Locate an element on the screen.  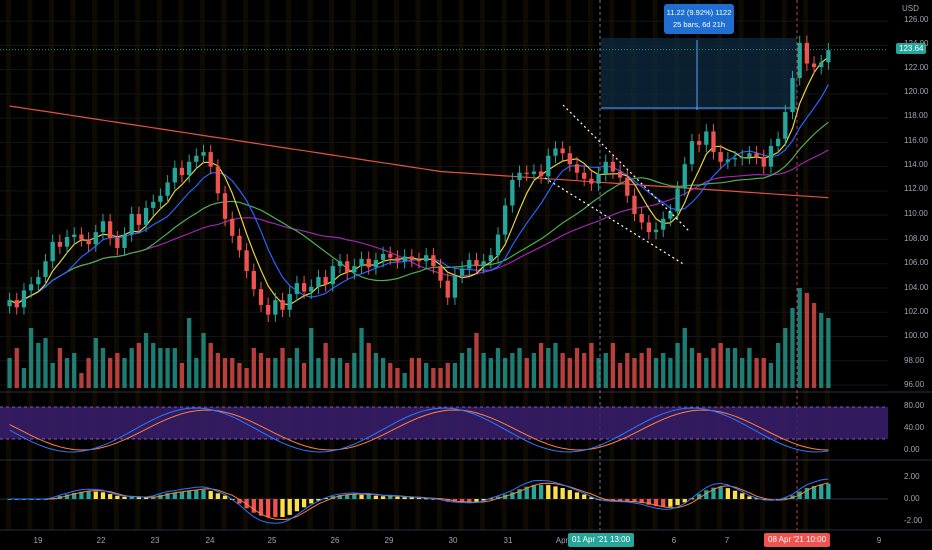
crosshair-time-label-left: 01 Apr '21 13:00 is located at coordinates (601, 540).